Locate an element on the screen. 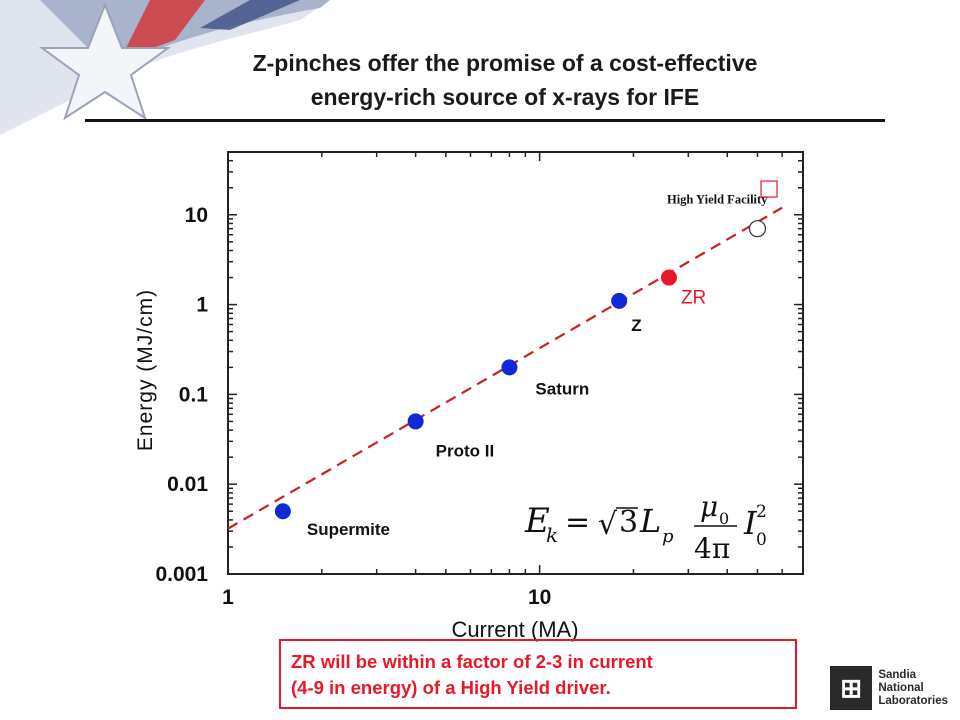  svg-text: 2 is located at coordinates (761, 512).